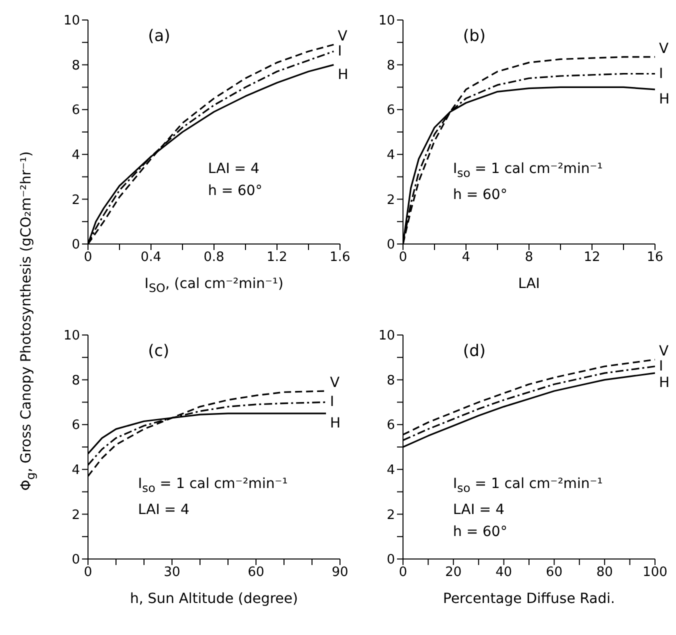 This screenshot has height=635, width=676. What do you see at coordinates (277, 258) in the screenshot?
I see `x-tick-label: 1.2` at bounding box center [277, 258].